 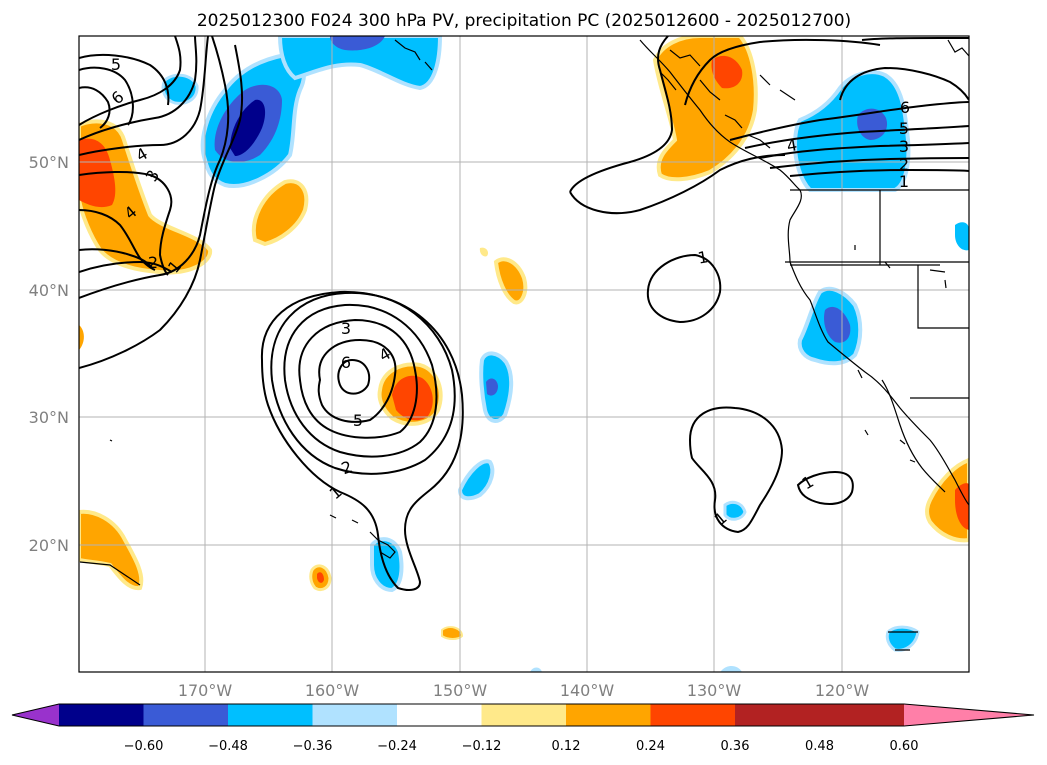 What do you see at coordinates (205, 690) in the screenshot?
I see `lon-label-170w: 170°W` at bounding box center [205, 690].